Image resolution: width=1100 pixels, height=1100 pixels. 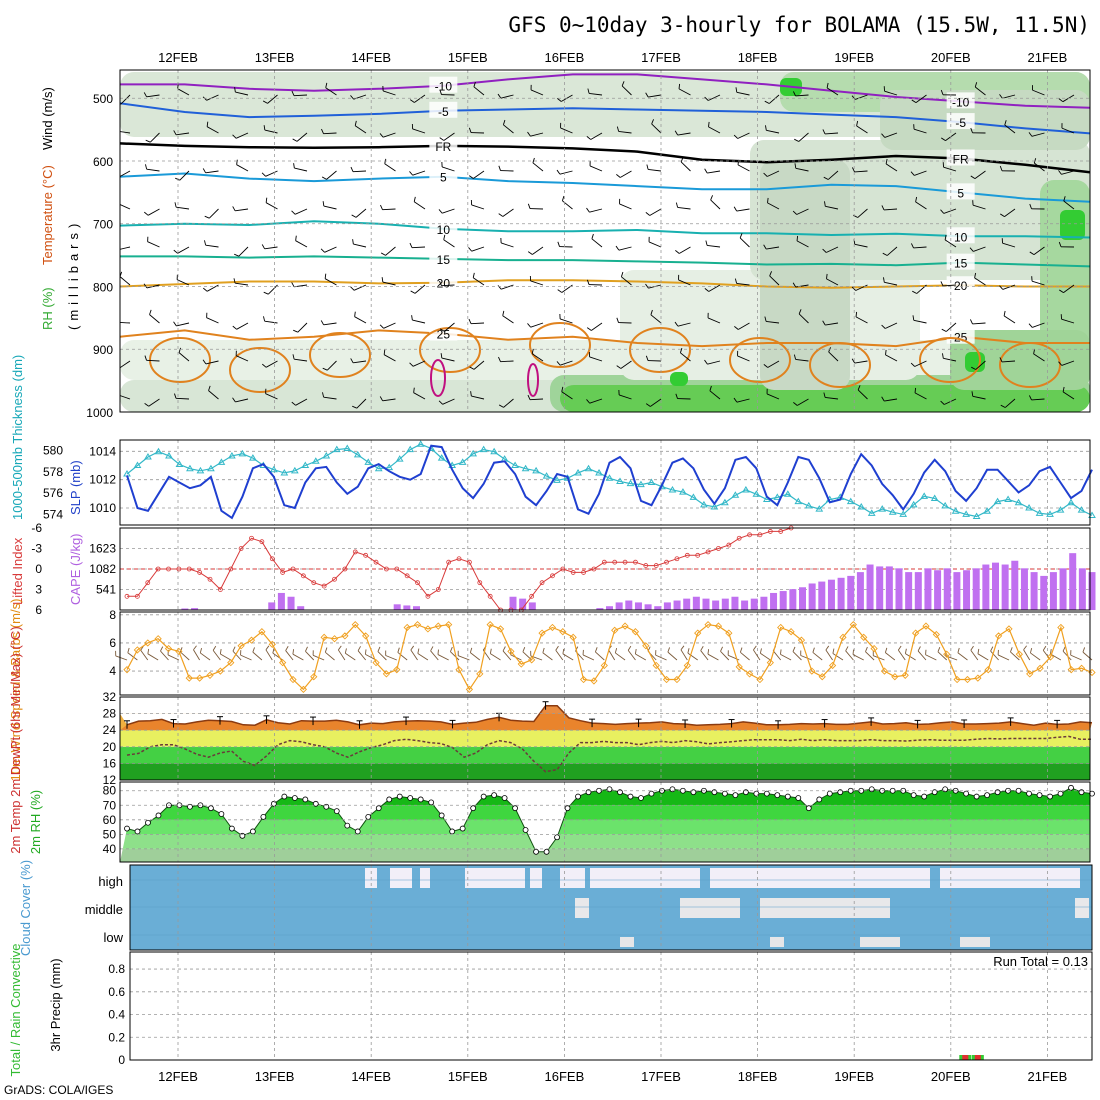 What do you see at coordinates (110, 780) in the screenshot?
I see `temp-tick-label: 12` at bounding box center [110, 780].